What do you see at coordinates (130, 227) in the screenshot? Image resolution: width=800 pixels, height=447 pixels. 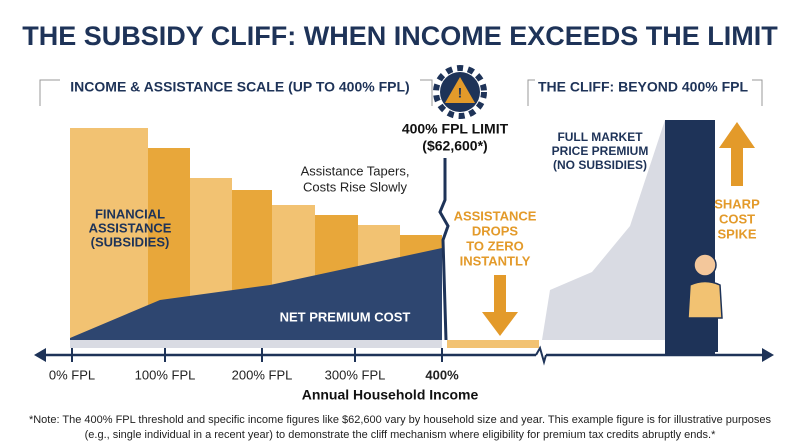 I see `subsidy-label: ASSISTANCE` at bounding box center [130, 227].